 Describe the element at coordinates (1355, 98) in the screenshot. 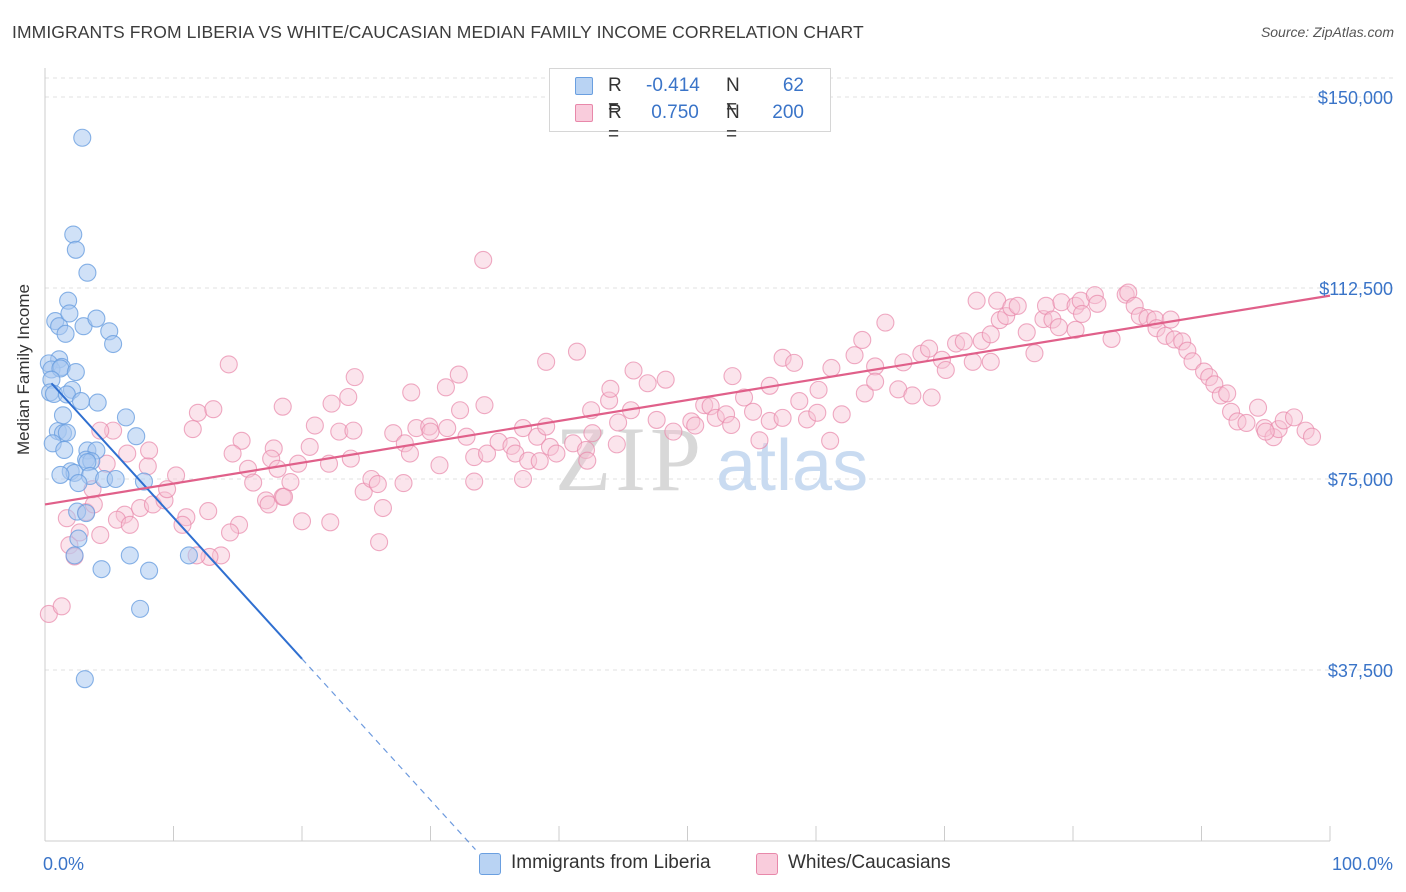

I see `y-tick-label: $150,000` at that location.